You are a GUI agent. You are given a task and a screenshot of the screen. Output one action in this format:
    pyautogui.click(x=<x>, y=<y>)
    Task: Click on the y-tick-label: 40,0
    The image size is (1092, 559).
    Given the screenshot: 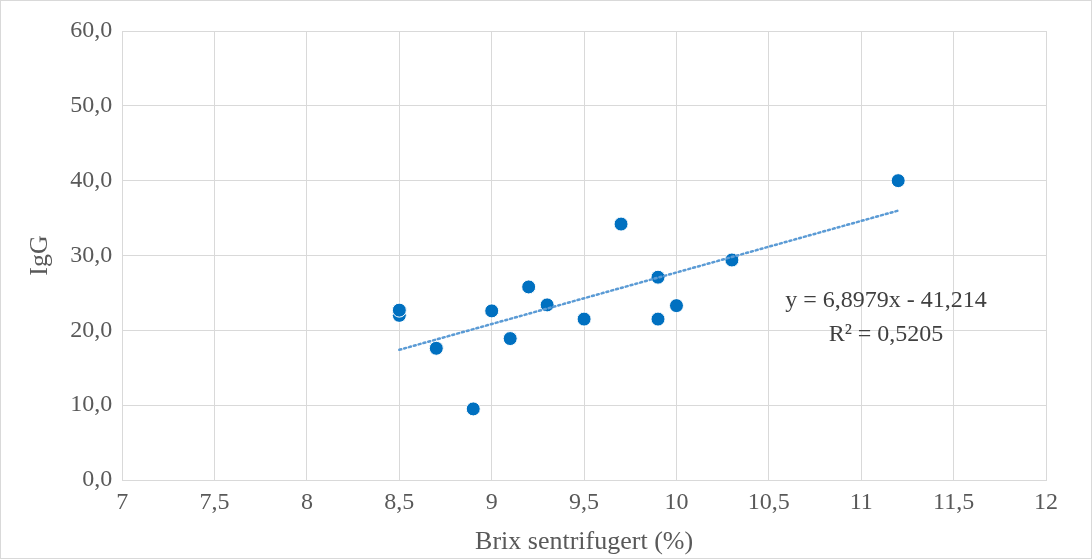 What is the action you would take?
    pyautogui.click(x=91, y=178)
    